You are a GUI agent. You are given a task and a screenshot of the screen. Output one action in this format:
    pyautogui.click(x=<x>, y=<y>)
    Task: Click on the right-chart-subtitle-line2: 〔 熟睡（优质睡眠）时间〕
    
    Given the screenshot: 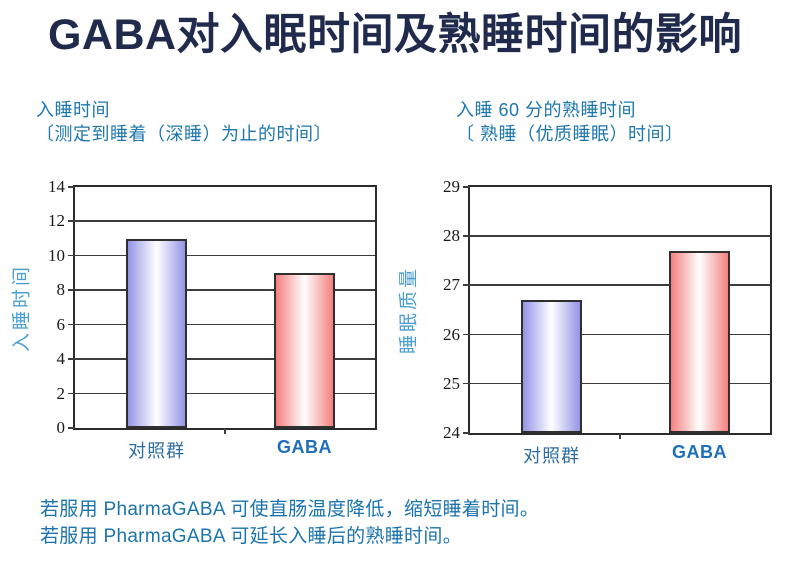 What is the action you would take?
    pyautogui.click(x=570, y=134)
    